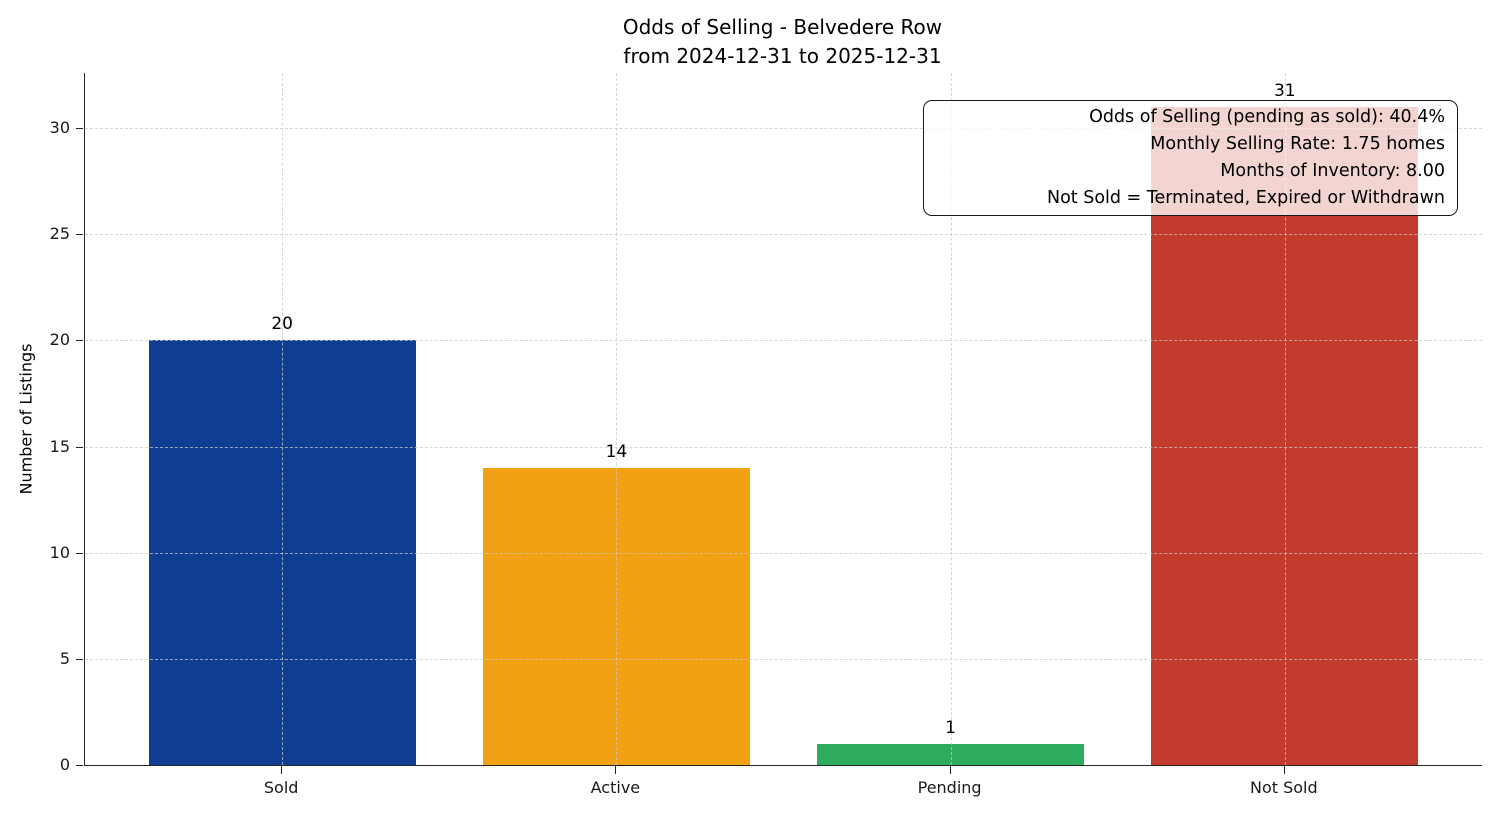  Describe the element at coordinates (616, 451) in the screenshot. I see `bar-value-label-active: 14` at that location.